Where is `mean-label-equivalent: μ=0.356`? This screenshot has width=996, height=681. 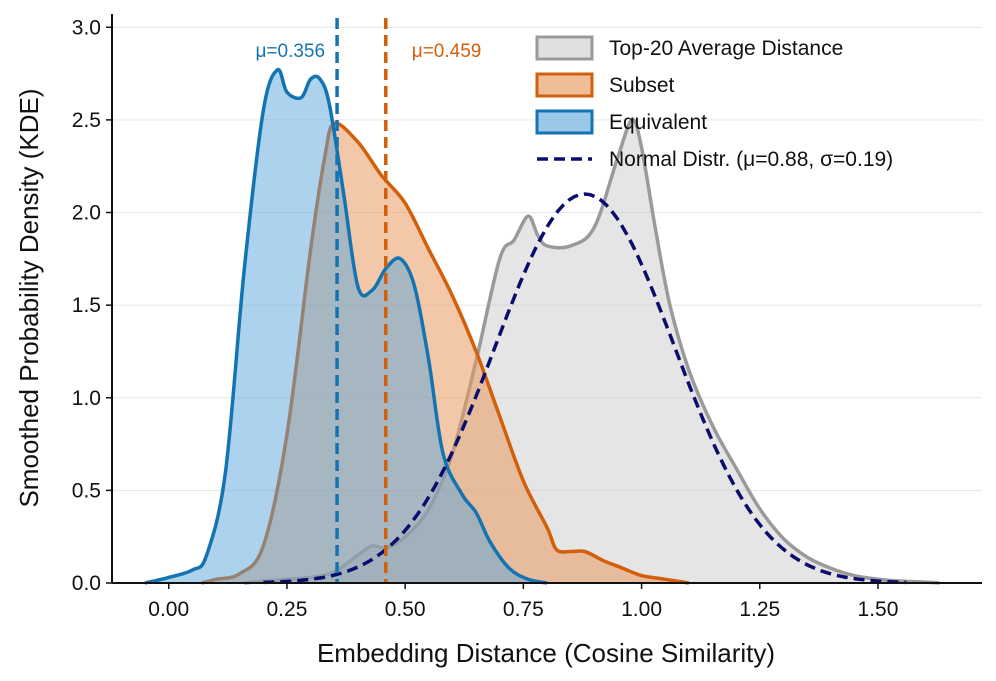
mean-label-equivalent: μ=0.356 is located at coordinates (290, 51).